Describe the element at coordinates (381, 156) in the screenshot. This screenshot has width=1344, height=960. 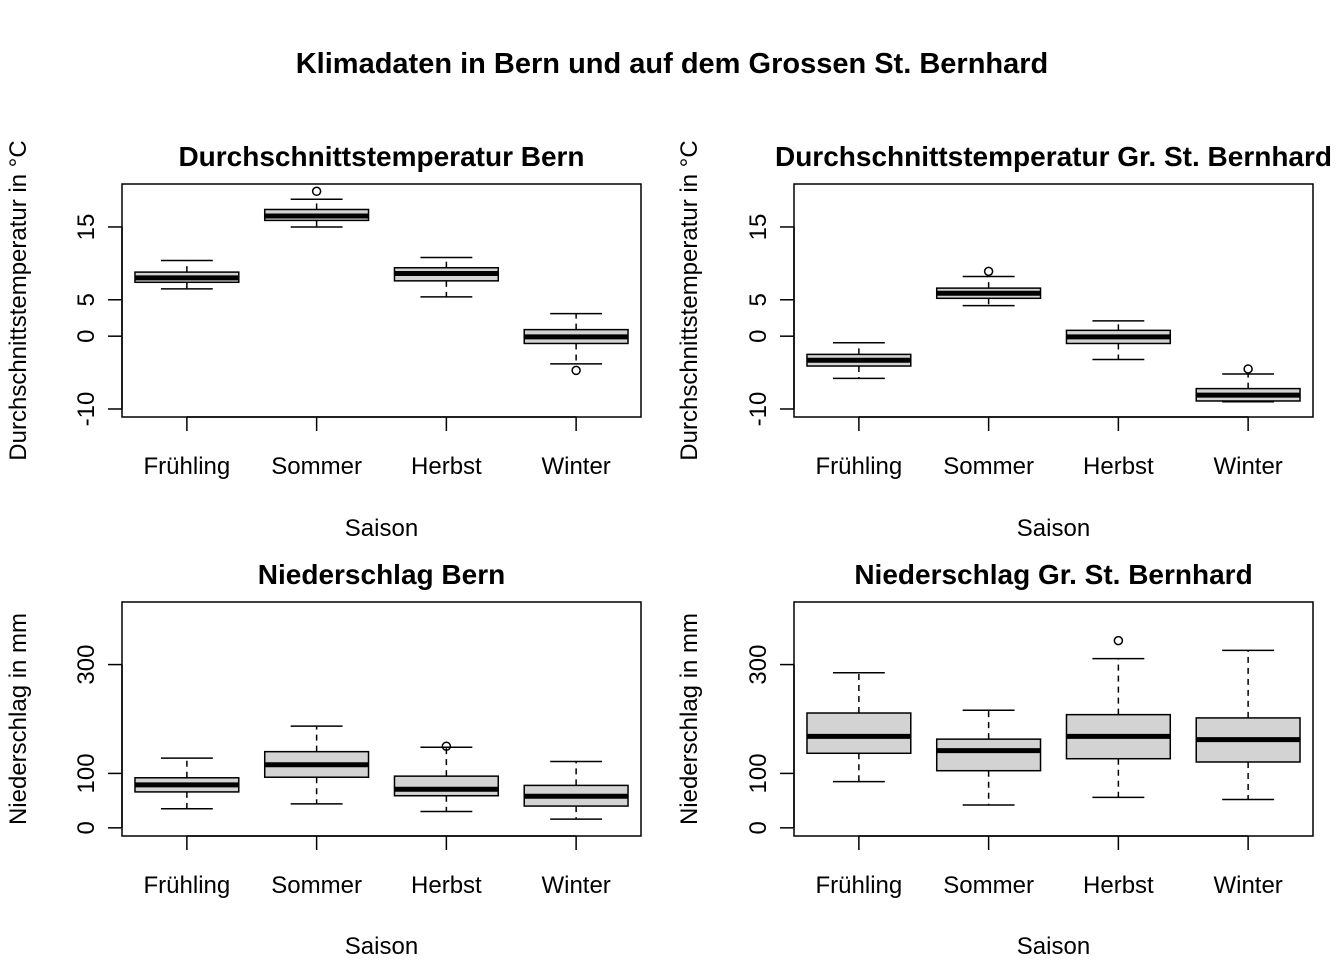
I see `panel-title: Durchschnittstemperatur Bern` at that location.